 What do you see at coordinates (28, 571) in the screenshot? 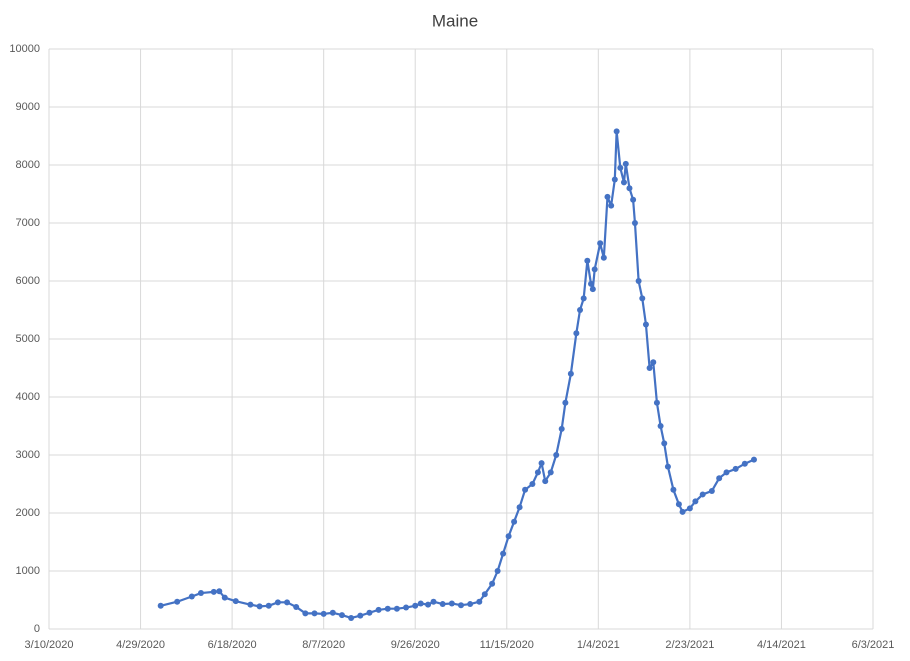
I see `y-tick-label: 1000` at bounding box center [28, 571].